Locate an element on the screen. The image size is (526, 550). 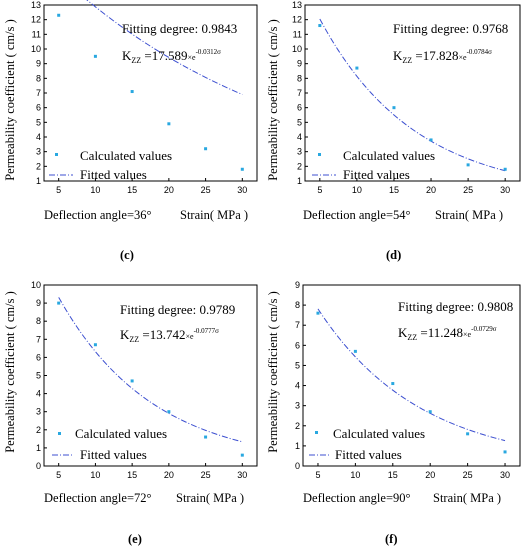
panel-caption-f: (f) is located at coordinates (391, 539).